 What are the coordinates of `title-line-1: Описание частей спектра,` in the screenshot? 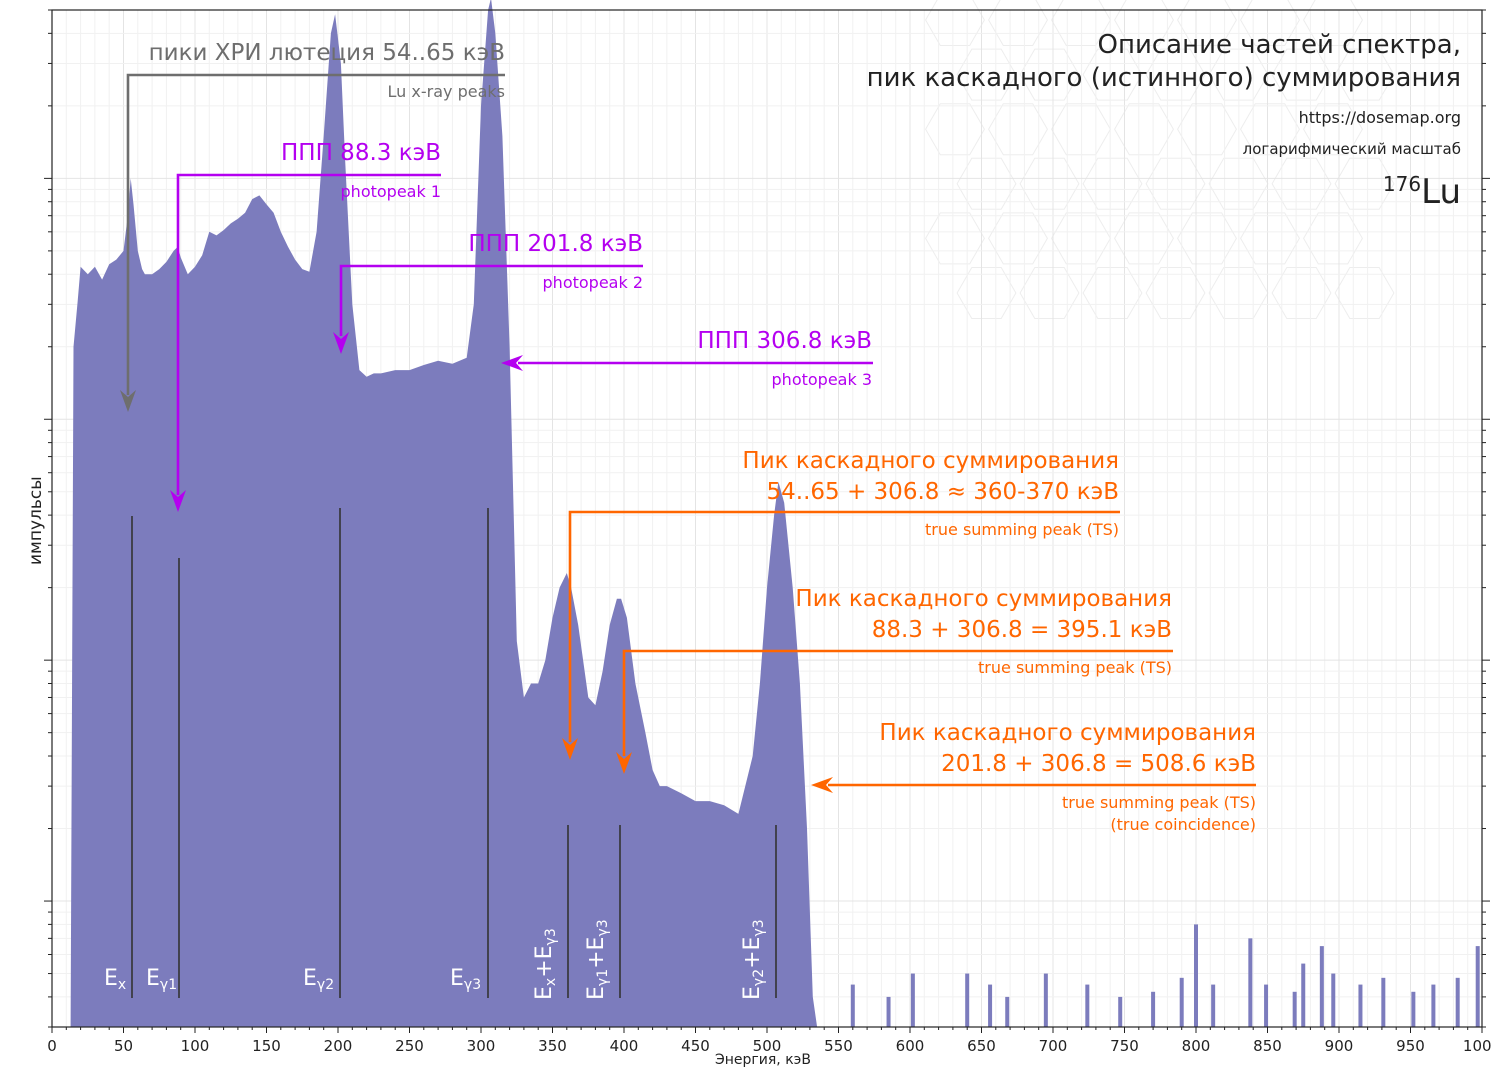 It's located at (1279, 45).